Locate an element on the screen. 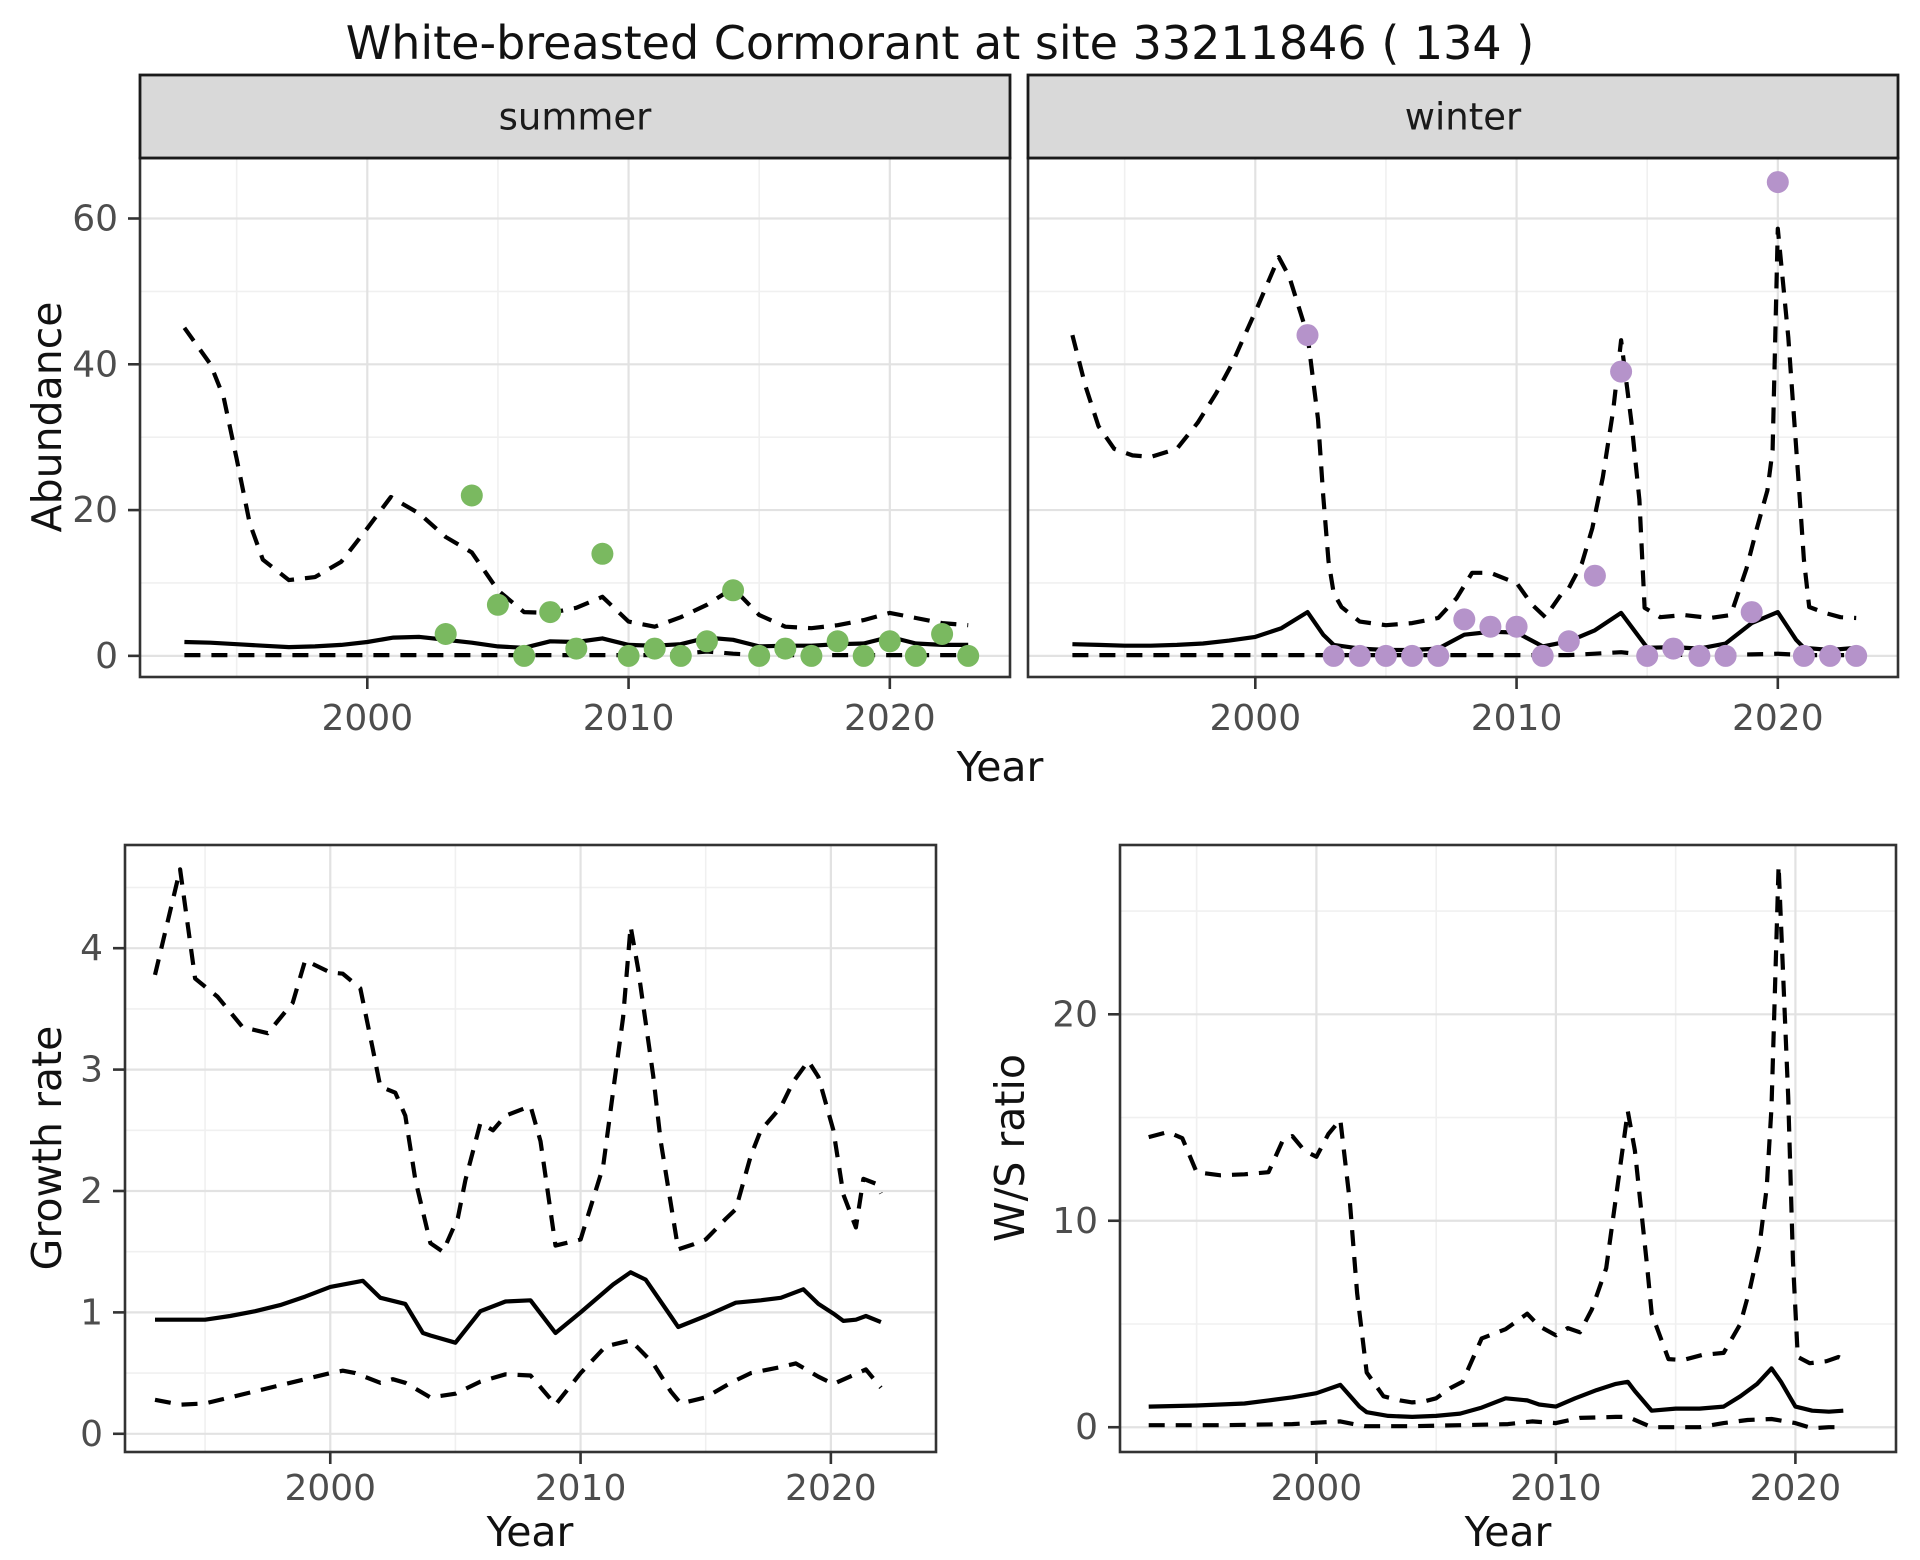 Image resolution: width=1920 pixels, height=1560 pixels. y-tick-label: 1 is located at coordinates (91, 1312).